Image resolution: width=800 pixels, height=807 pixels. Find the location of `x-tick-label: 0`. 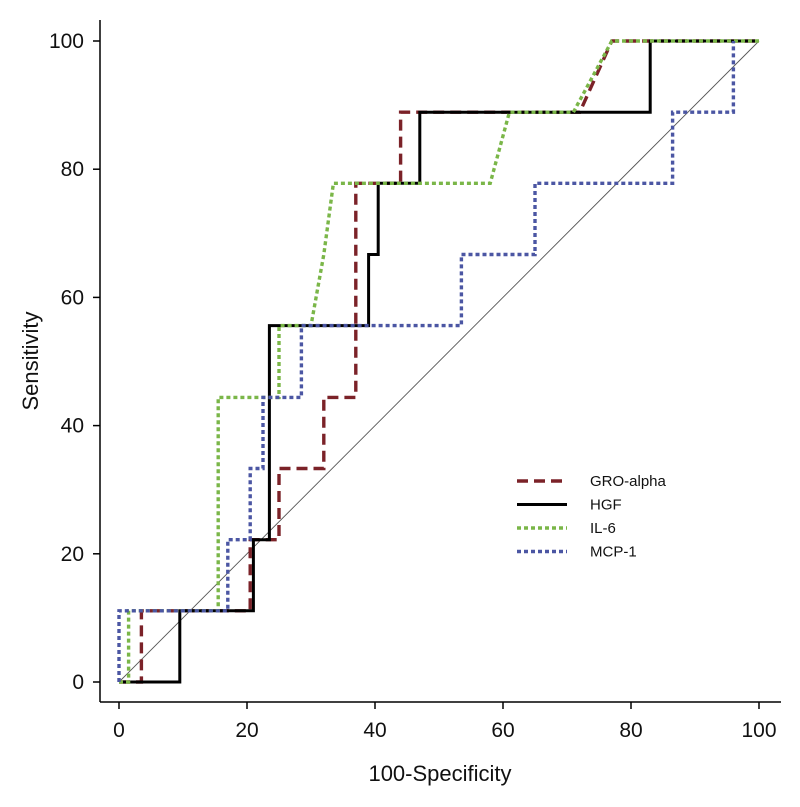

x-tick-label: 0 is located at coordinates (119, 730).